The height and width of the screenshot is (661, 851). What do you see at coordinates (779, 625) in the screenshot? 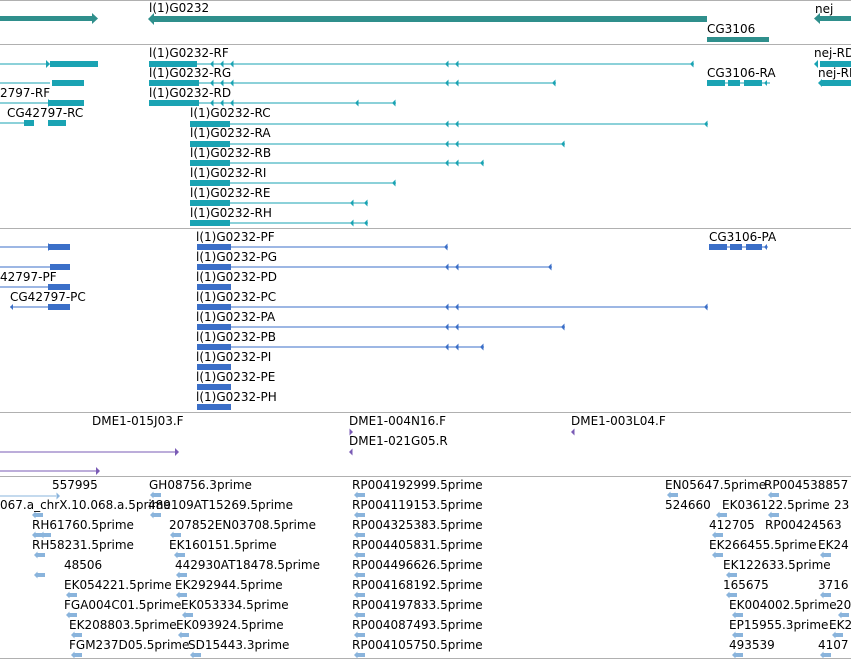
I see `est-label: EP15955.3prime` at bounding box center [779, 625].